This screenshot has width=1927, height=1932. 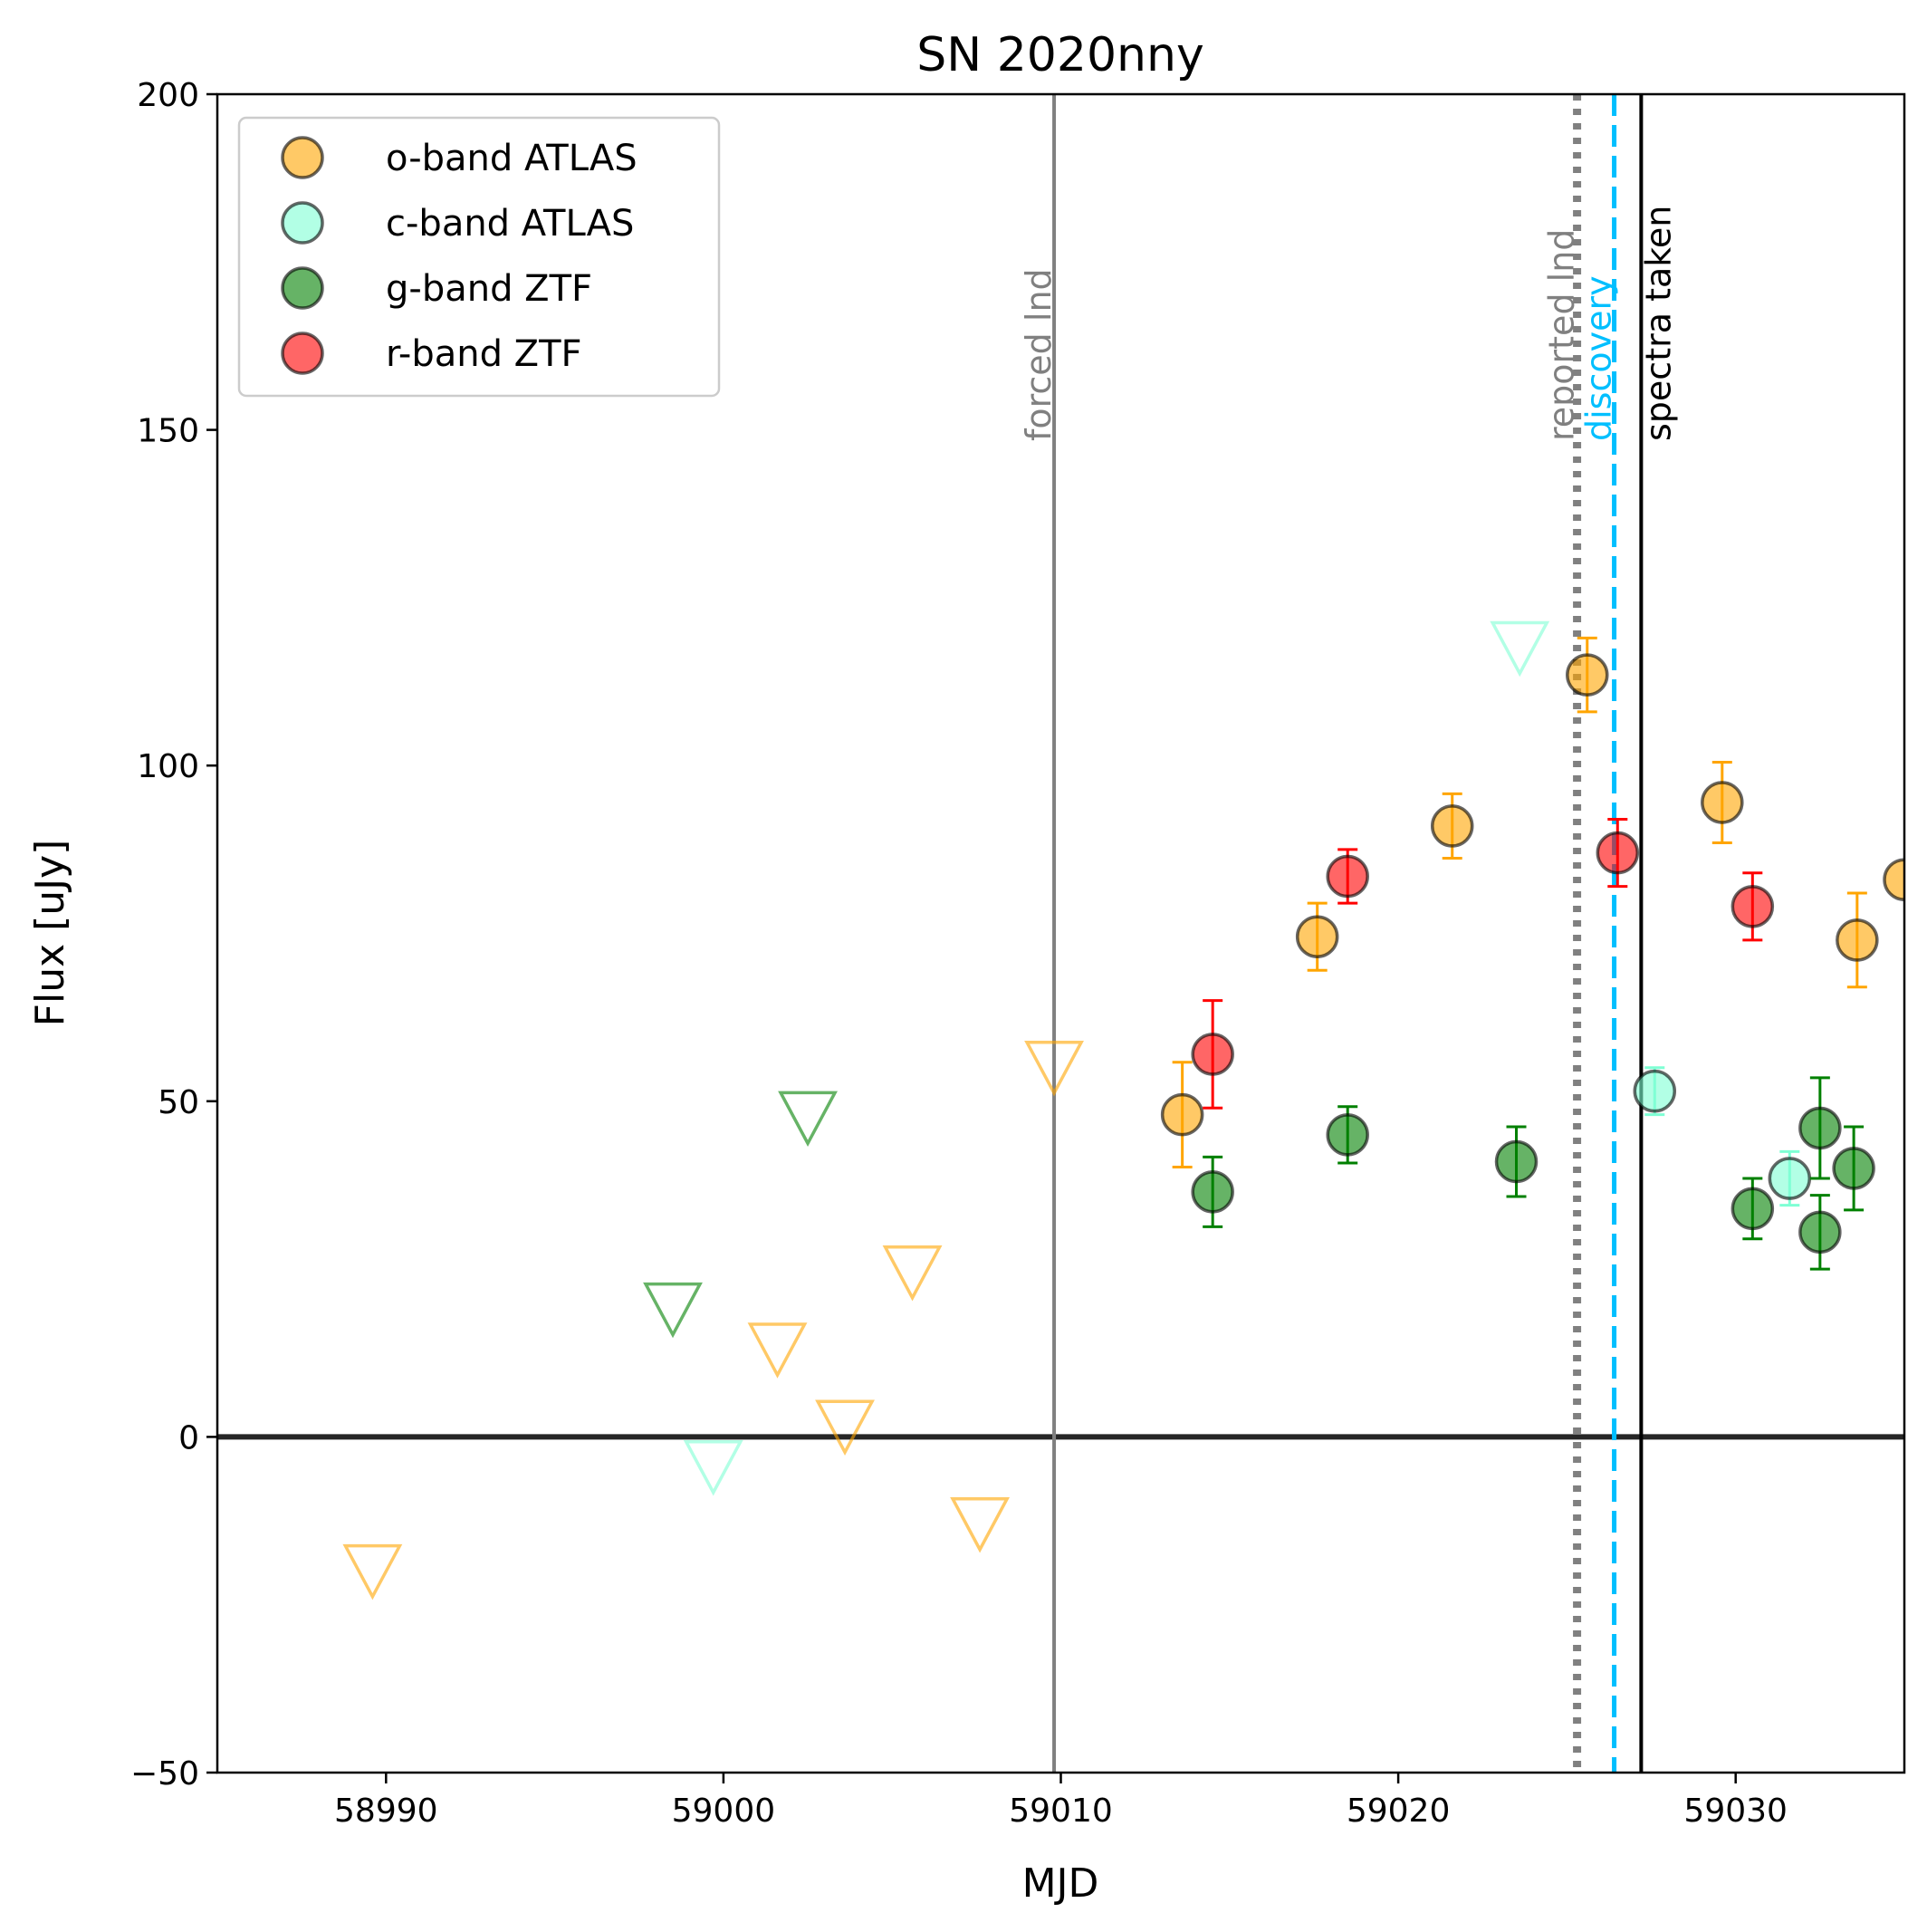 I want to click on y-tick-label-1: 0, so click(x=188, y=1437).